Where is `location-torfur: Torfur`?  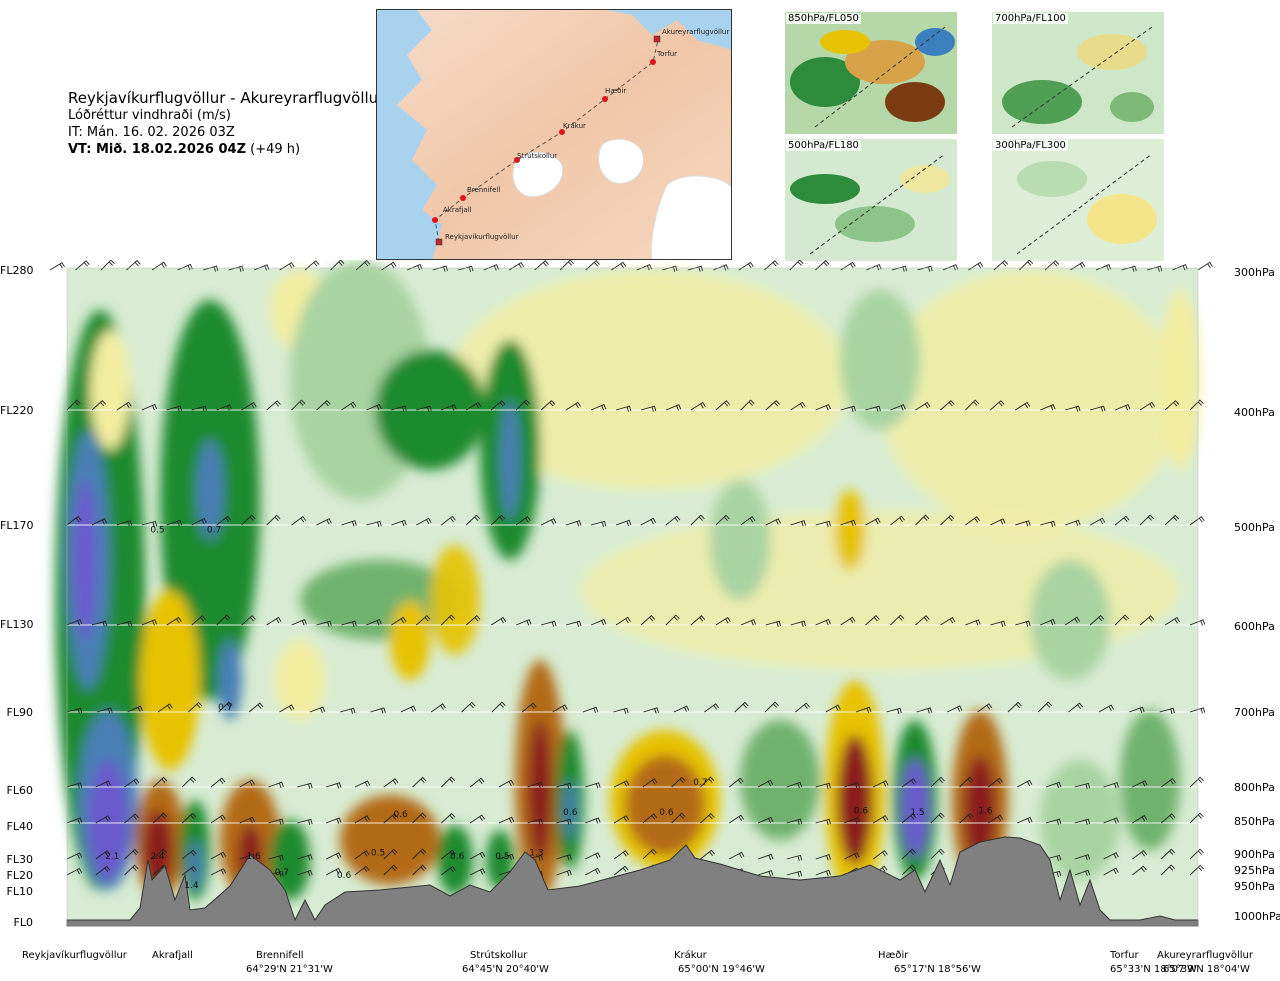
location-torfur: Torfur is located at coordinates (1124, 955).